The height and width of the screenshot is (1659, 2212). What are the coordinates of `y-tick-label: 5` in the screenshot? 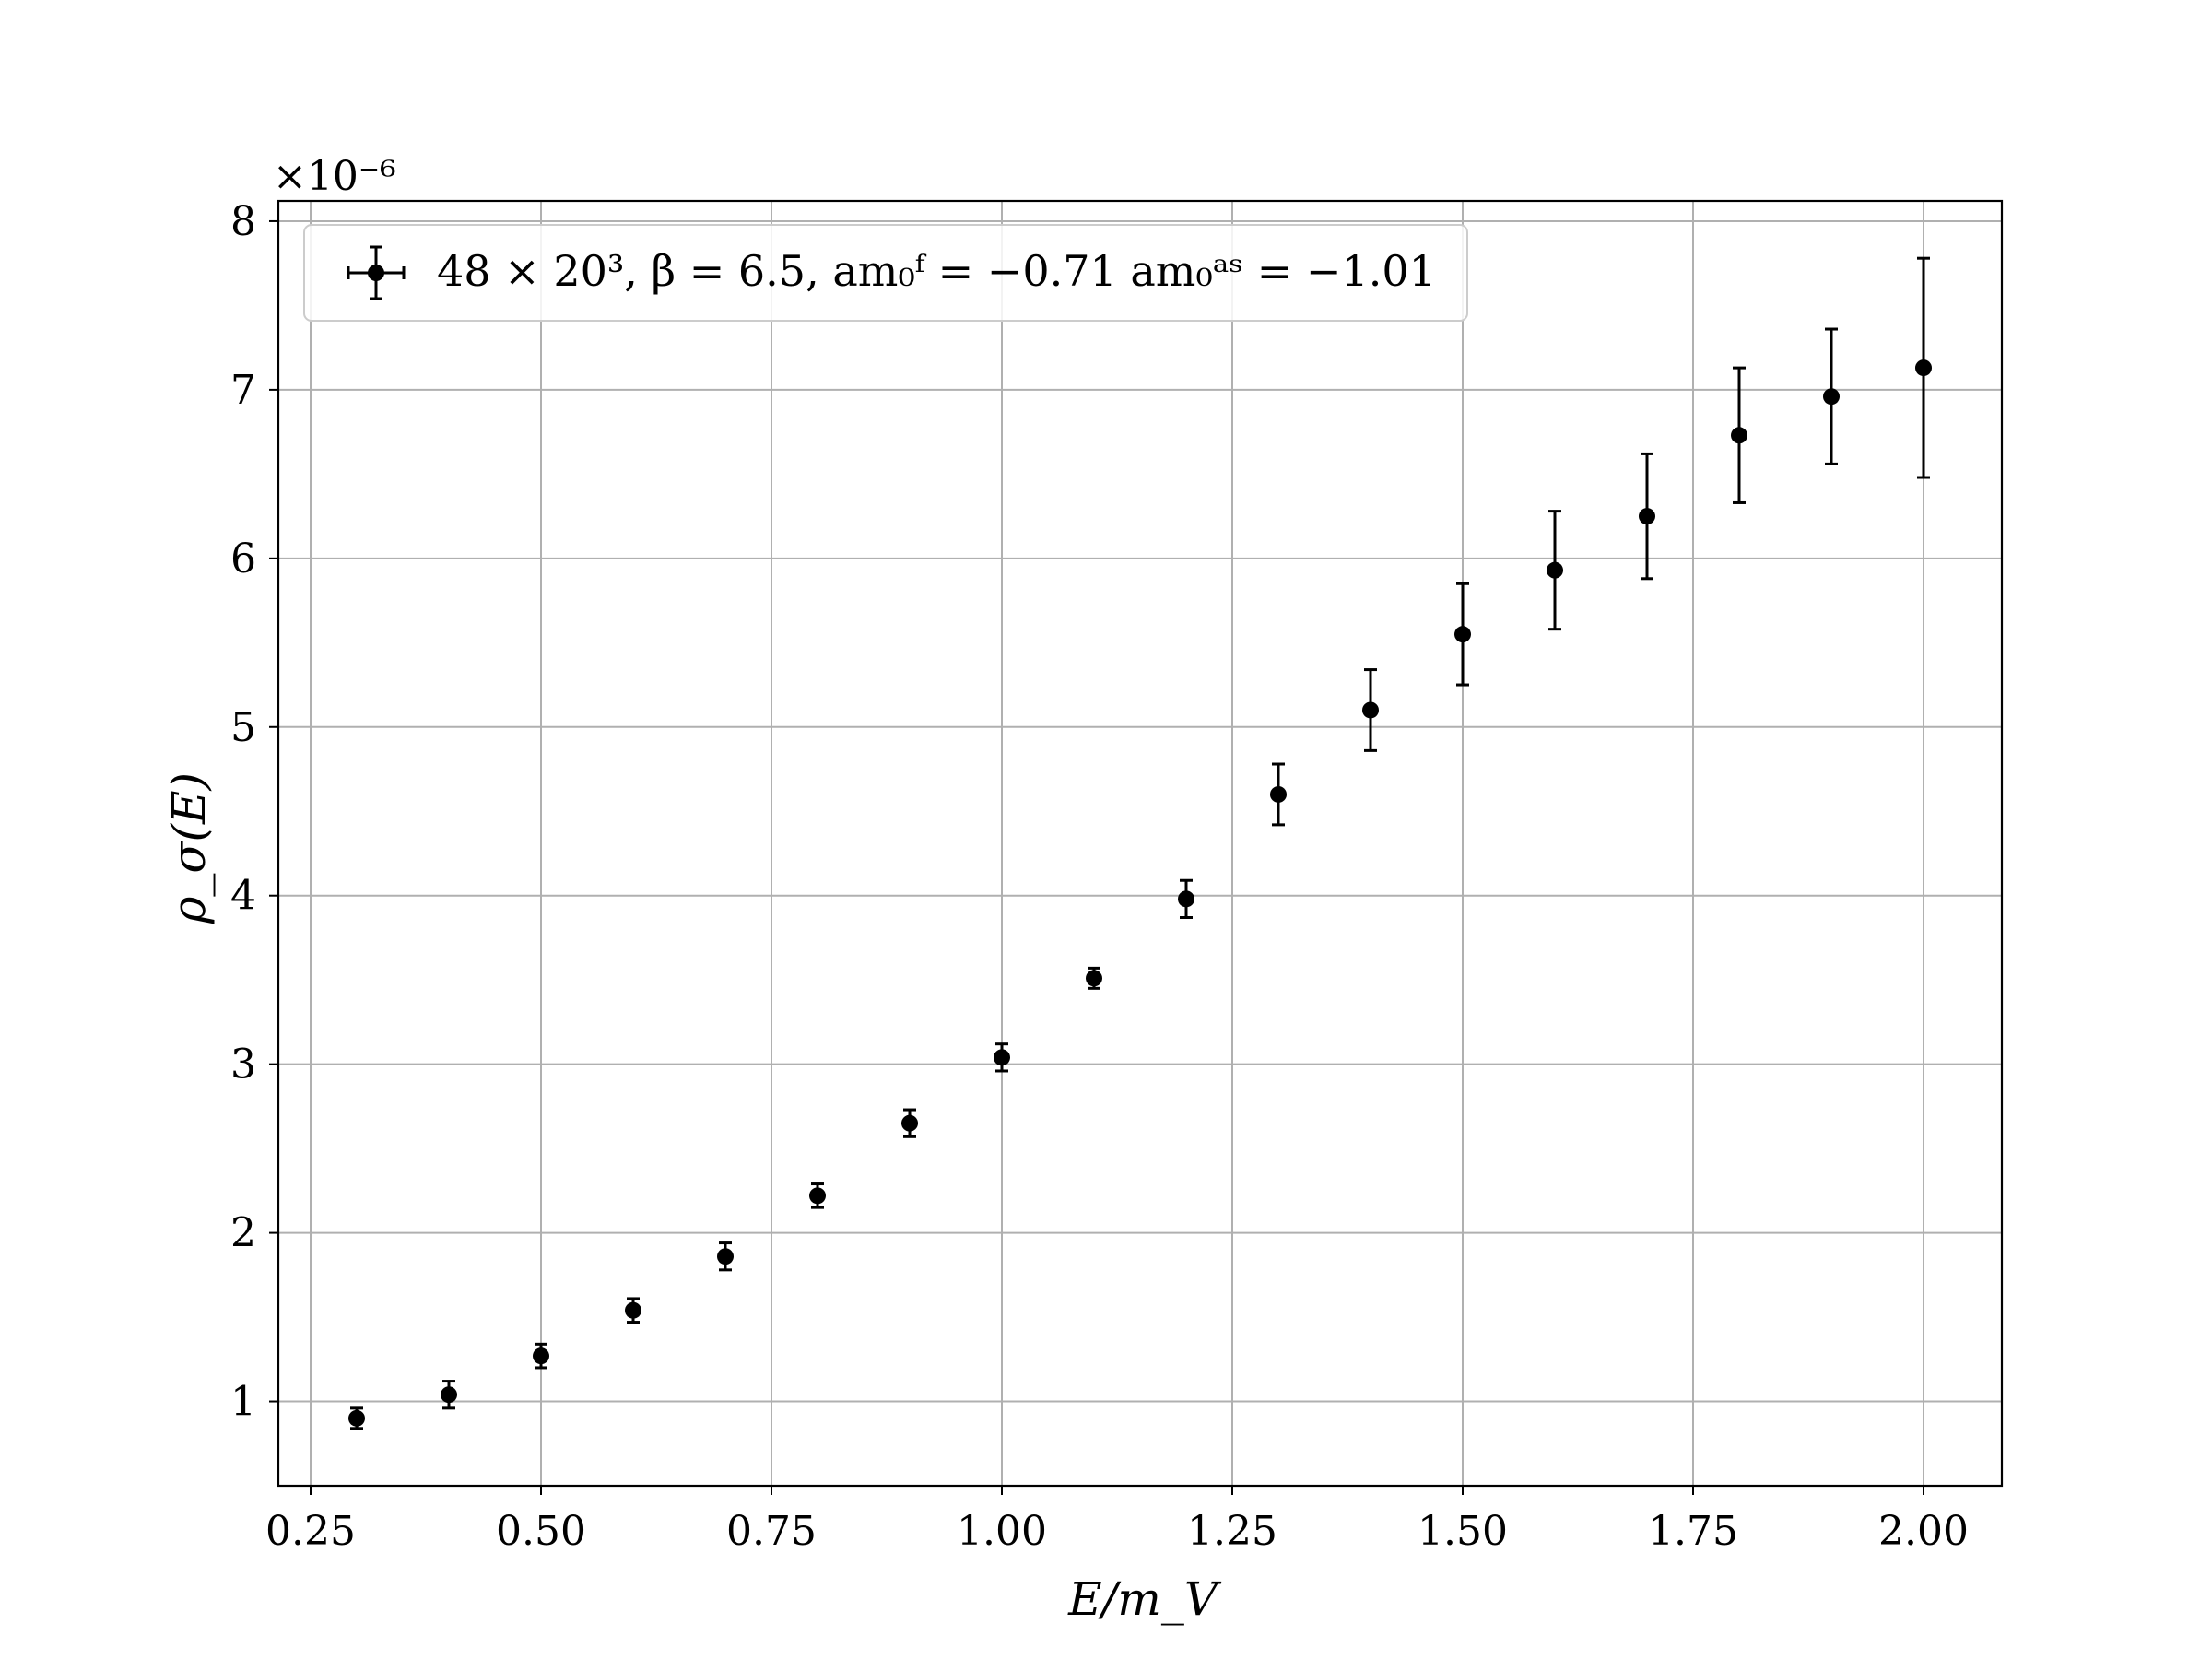 It's located at (243, 727).